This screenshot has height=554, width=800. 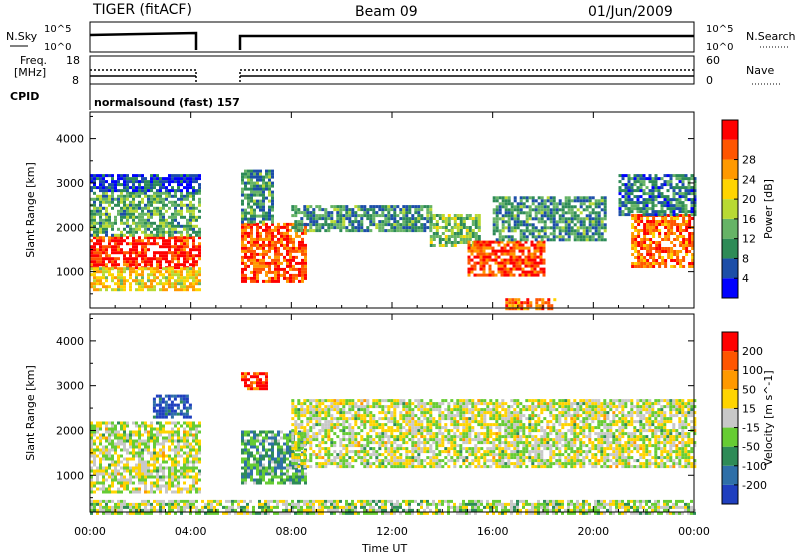 What do you see at coordinates (749, 179) in the screenshot?
I see `colorbar-tick-label: 24` at bounding box center [749, 179].